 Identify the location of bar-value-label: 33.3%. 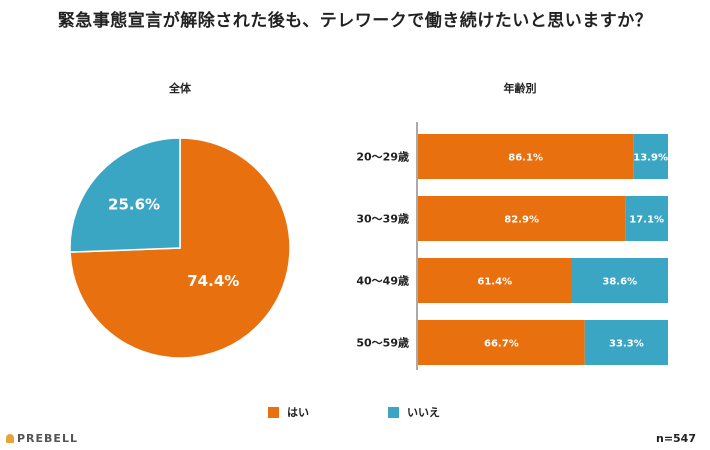
(626, 344).